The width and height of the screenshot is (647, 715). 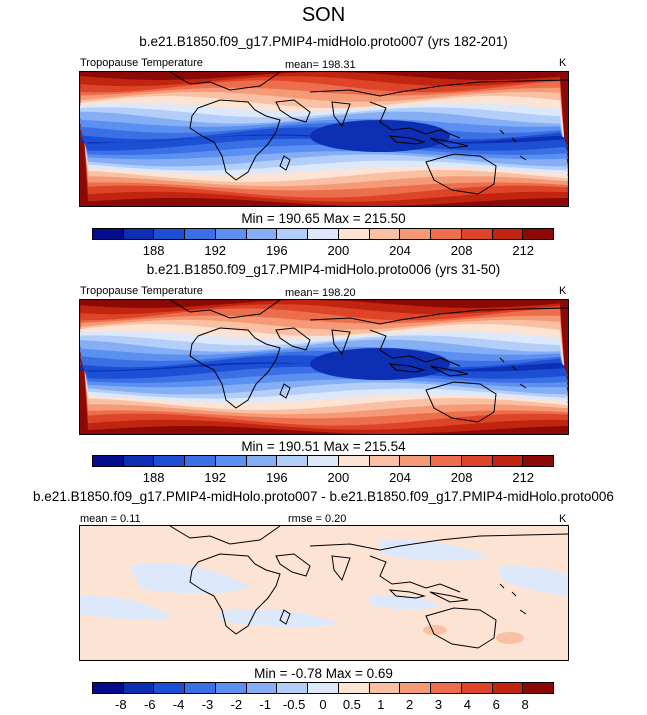 I want to click on panel-3-colorbar, so click(x=323, y=688).